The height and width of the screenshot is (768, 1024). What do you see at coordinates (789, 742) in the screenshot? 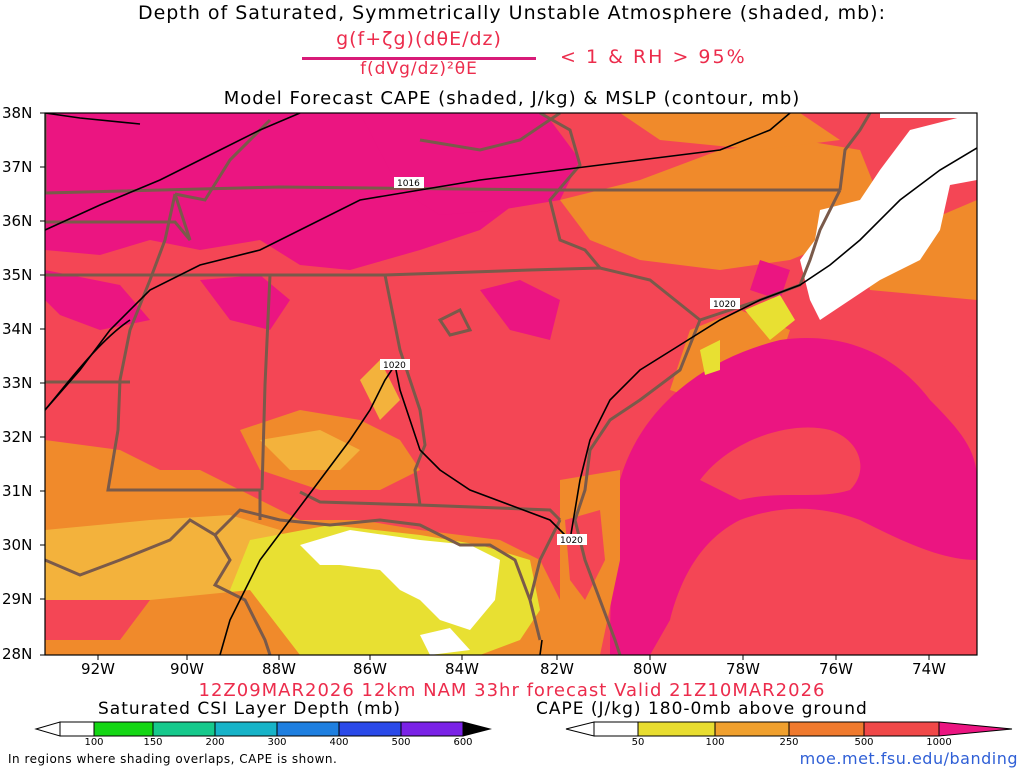
I see `cape-tick-250: 250` at bounding box center [789, 742].